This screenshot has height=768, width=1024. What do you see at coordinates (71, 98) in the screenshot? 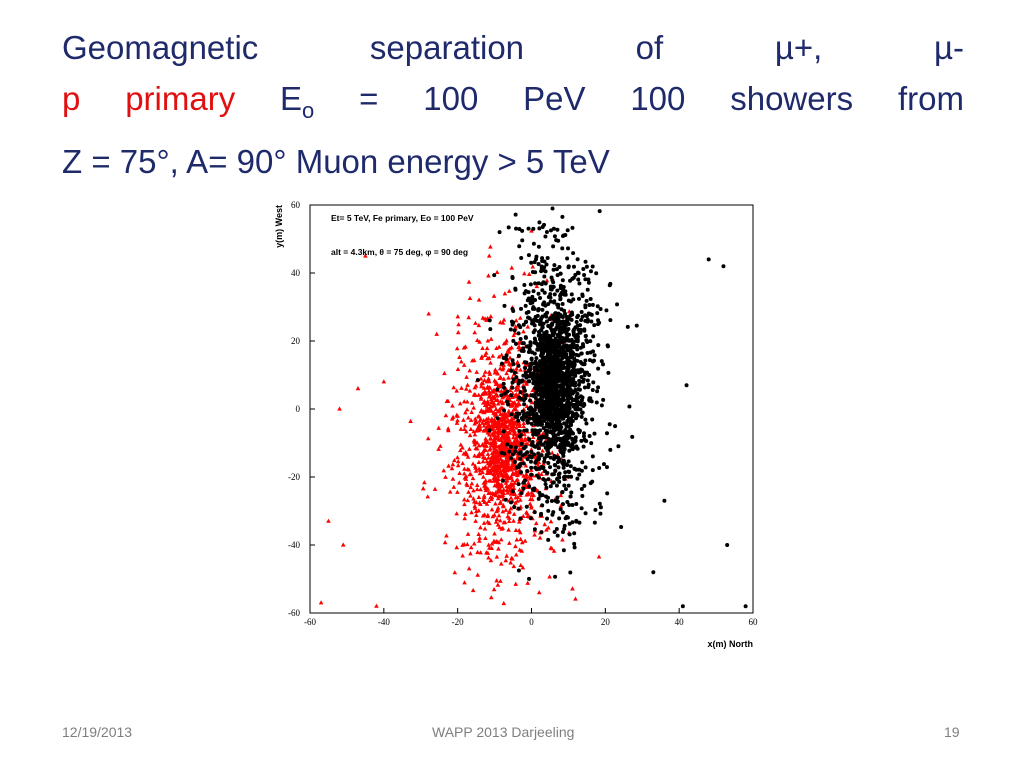
I see `title-word-red: p` at bounding box center [71, 98].